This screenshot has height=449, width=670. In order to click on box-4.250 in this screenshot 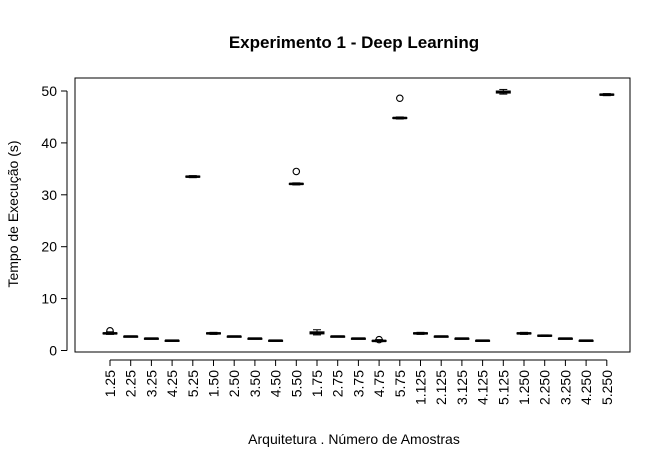, I will do `click(586, 340)`.